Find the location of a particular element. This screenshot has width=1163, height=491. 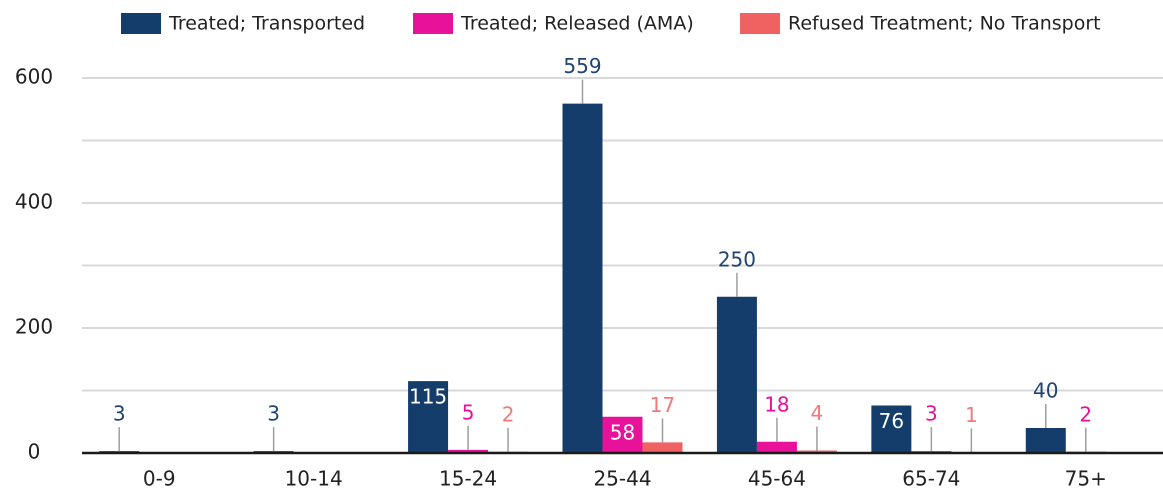

data-label: 5 is located at coordinates (468, 412).